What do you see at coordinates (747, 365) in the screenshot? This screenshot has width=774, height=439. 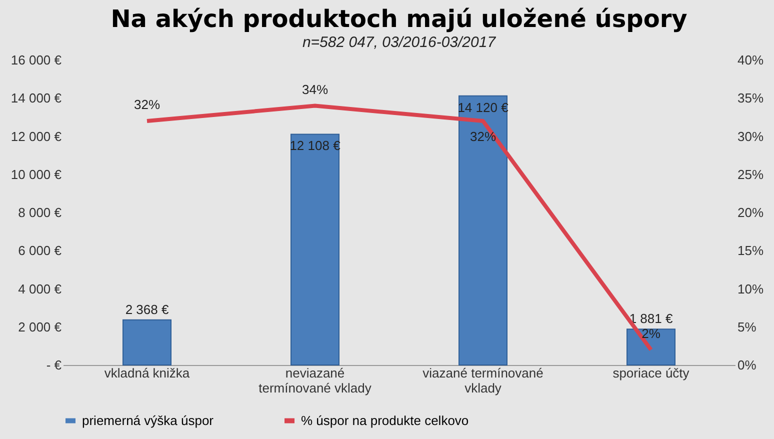 I see `y2-tick-label: 0%` at bounding box center [747, 365].